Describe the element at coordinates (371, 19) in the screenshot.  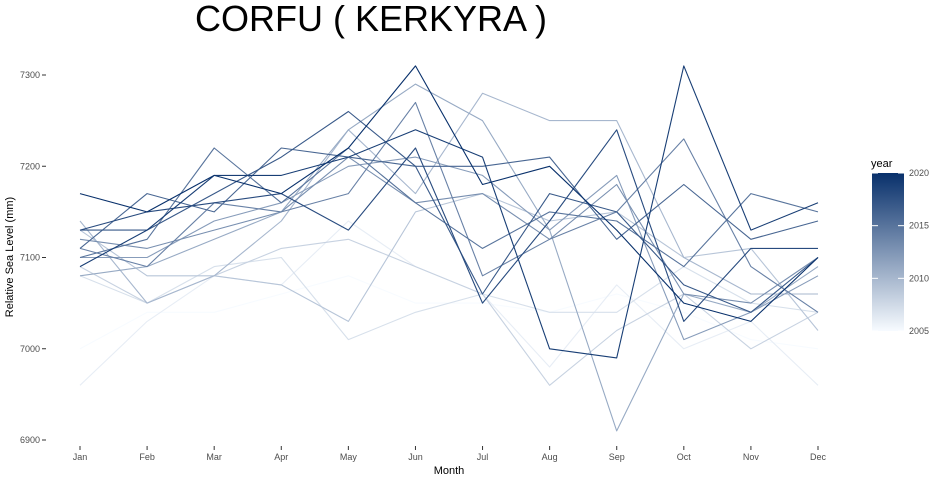
I see `chart-title: CORFU ( KERKYRA )` at that location.